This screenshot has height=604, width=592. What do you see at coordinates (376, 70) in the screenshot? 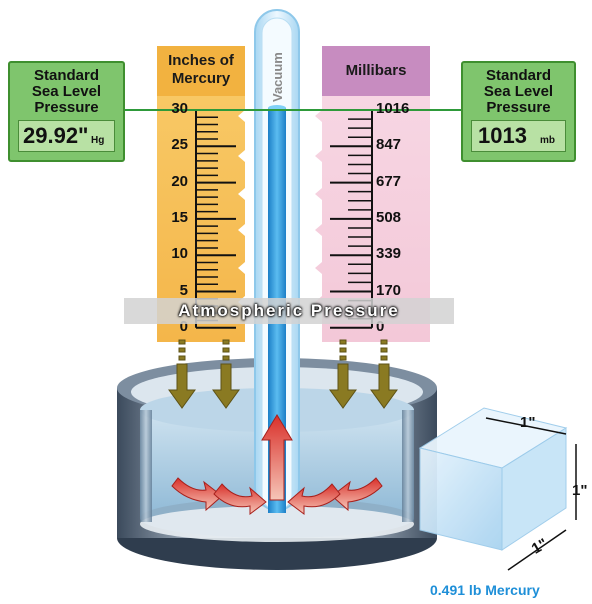
I see `millibars-scale-title: Millibars` at bounding box center [376, 70].